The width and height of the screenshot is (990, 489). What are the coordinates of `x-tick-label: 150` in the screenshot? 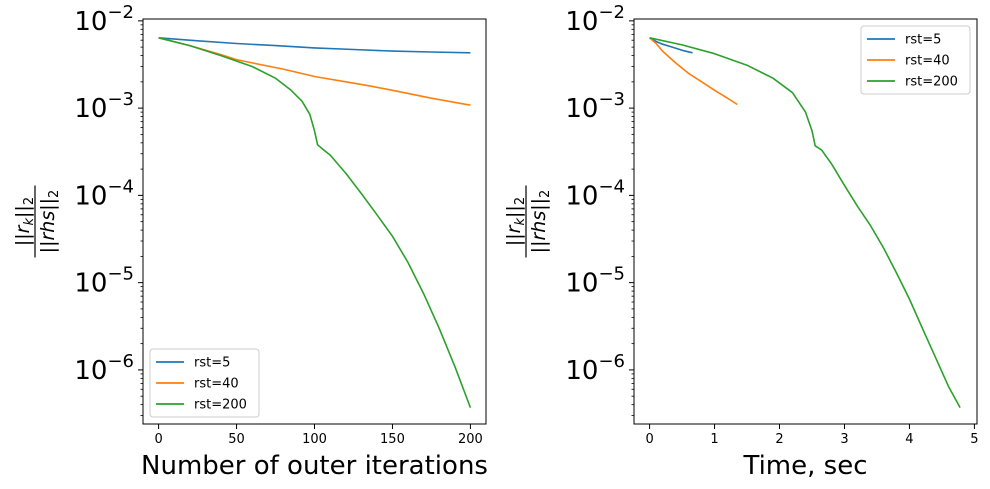 It's located at (392, 439).